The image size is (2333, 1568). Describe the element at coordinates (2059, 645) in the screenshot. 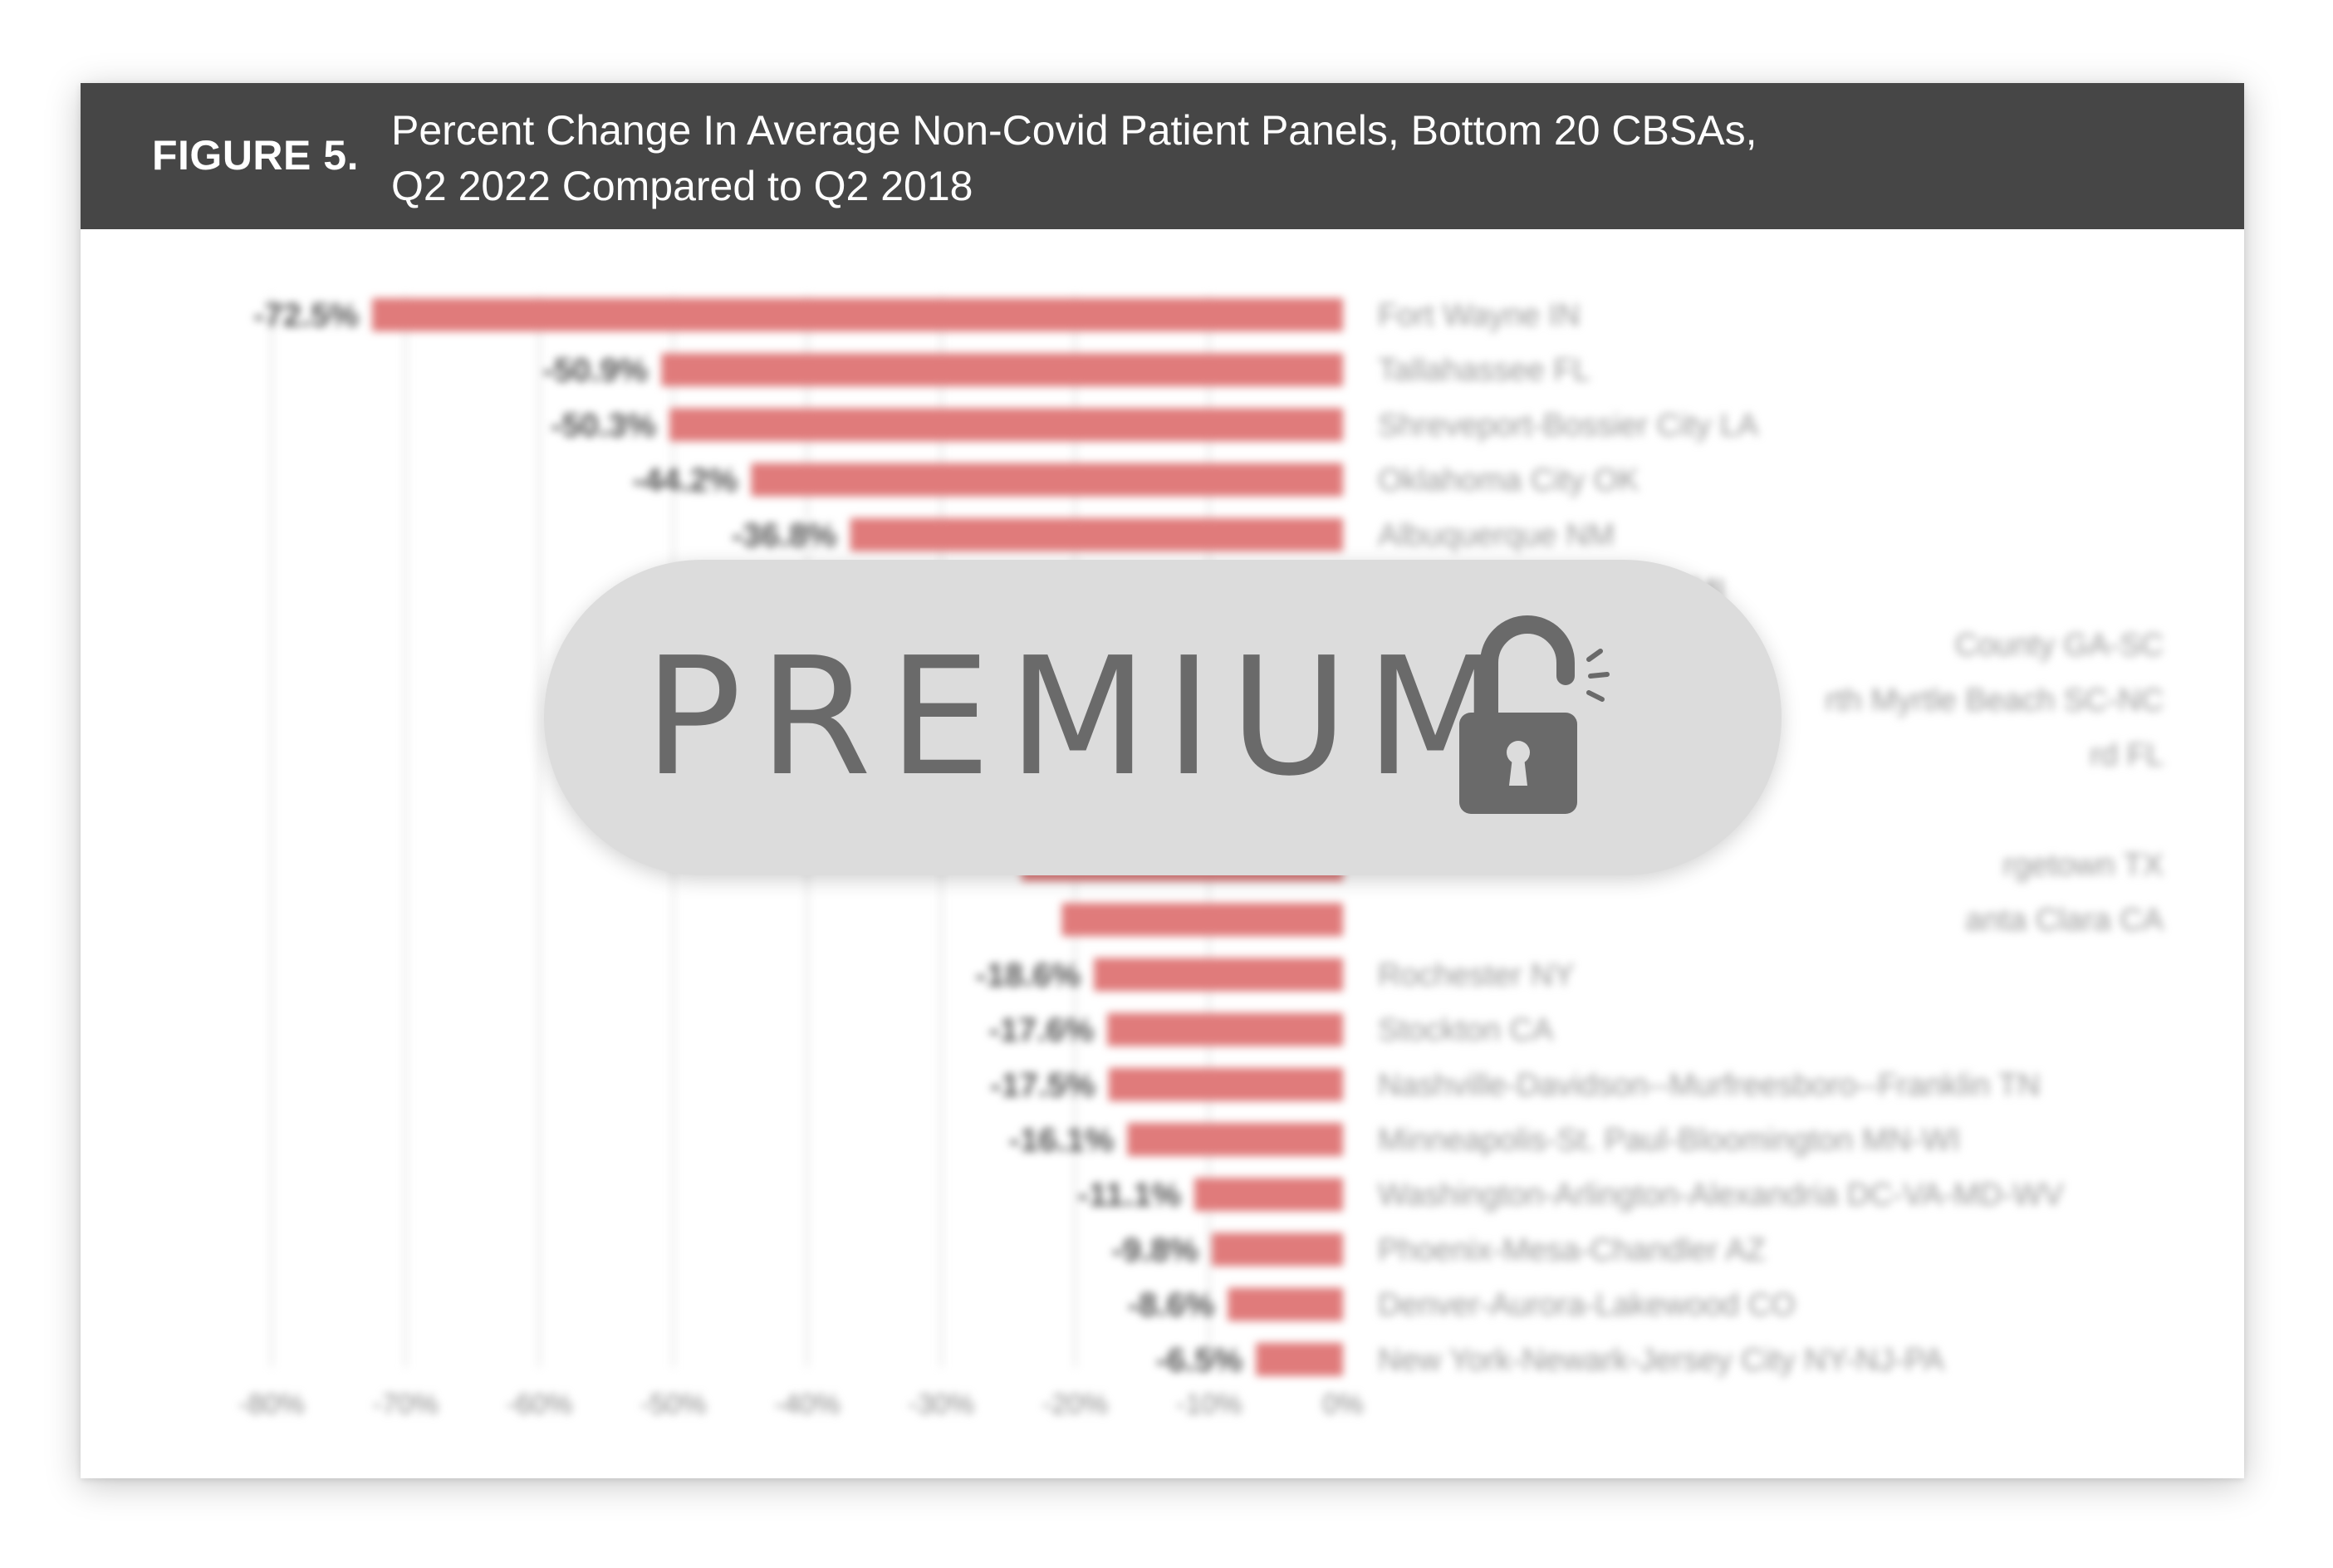

I see `category-label-partial: County GA-SC` at that location.